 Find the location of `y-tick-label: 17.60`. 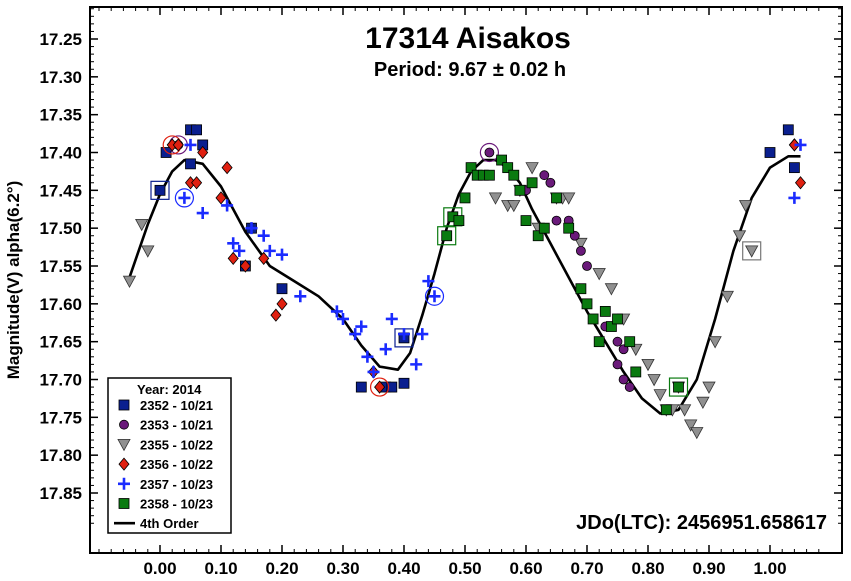

y-tick-label: 17.60 is located at coordinates (60, 304).